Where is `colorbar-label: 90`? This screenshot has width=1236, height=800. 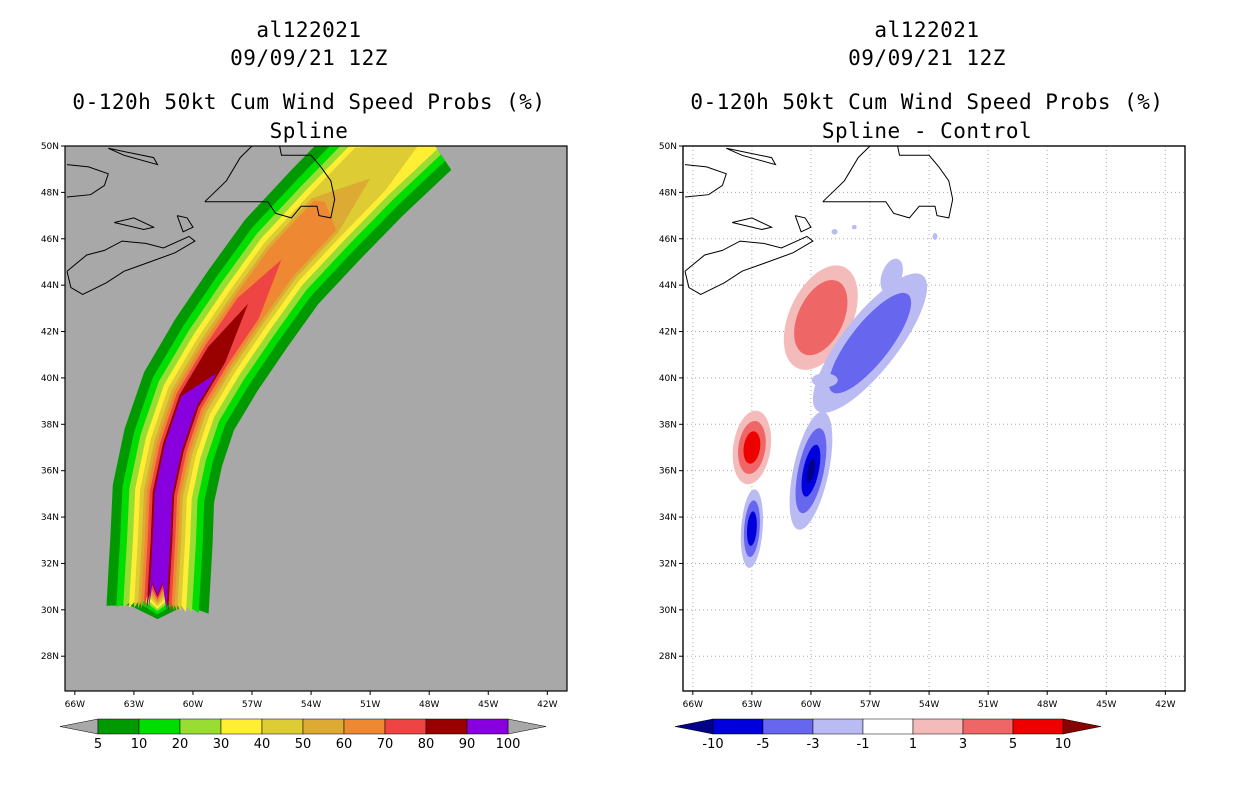
colorbar-label: 90 is located at coordinates (467, 744).